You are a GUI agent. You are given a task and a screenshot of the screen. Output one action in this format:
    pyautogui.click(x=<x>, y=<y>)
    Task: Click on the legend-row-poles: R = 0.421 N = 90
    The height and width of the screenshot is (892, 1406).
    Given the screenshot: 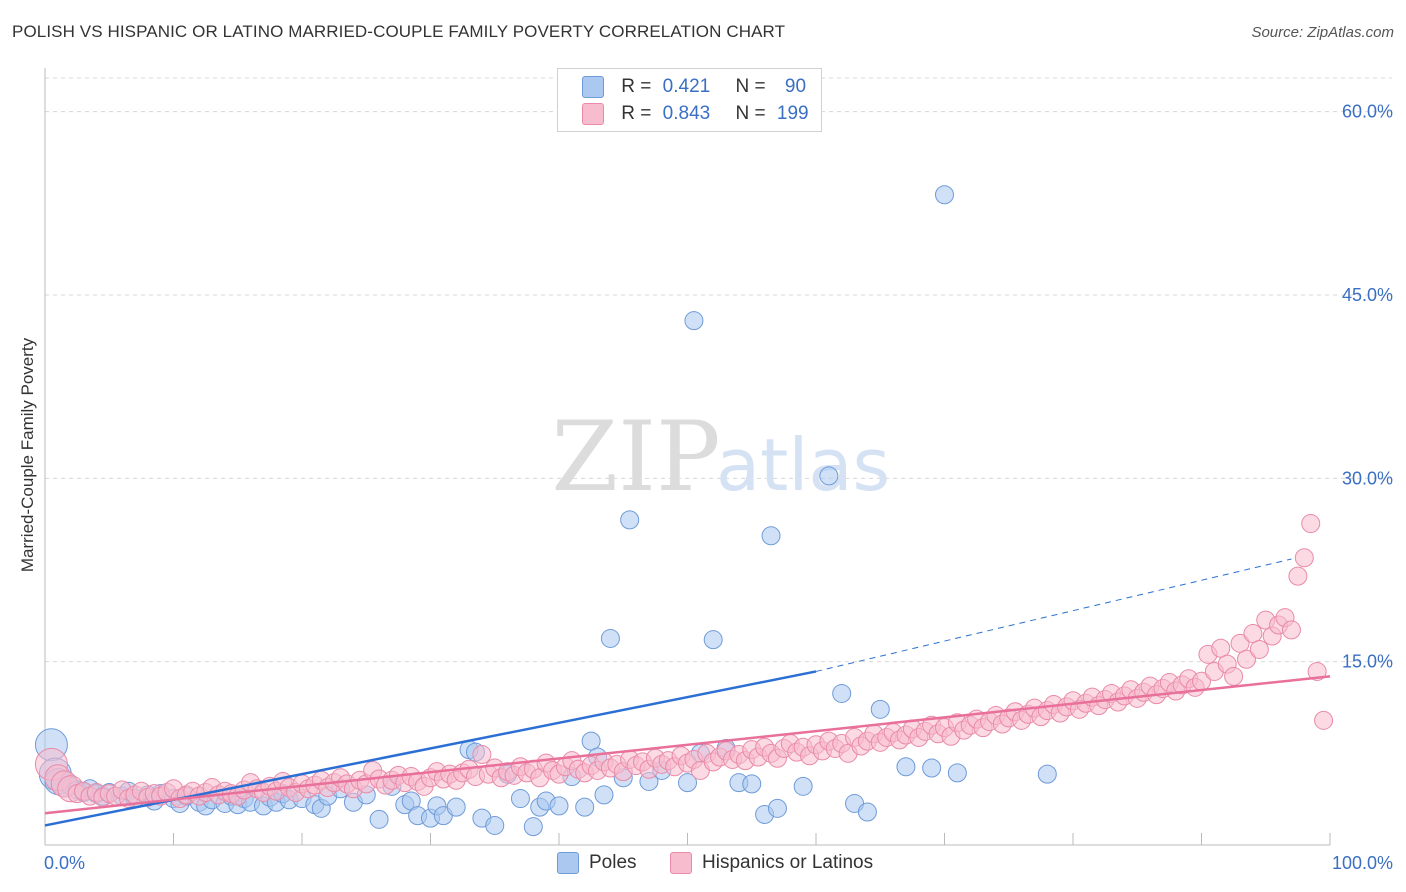 What is the action you would take?
    pyautogui.click(x=694, y=88)
    